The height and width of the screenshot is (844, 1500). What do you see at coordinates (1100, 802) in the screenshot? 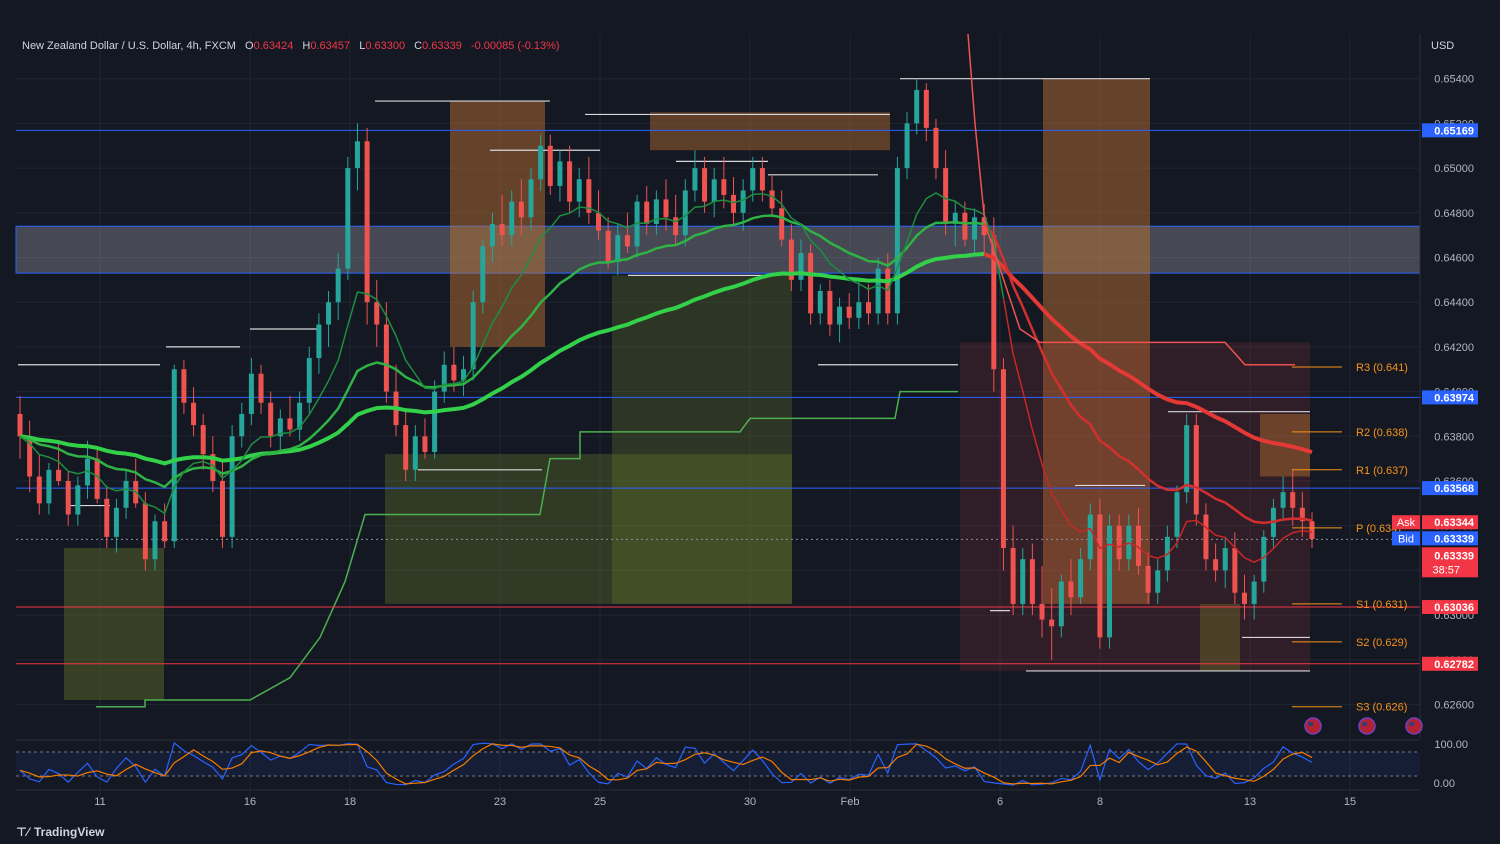
I see `time-tick-8: 8` at bounding box center [1100, 802].